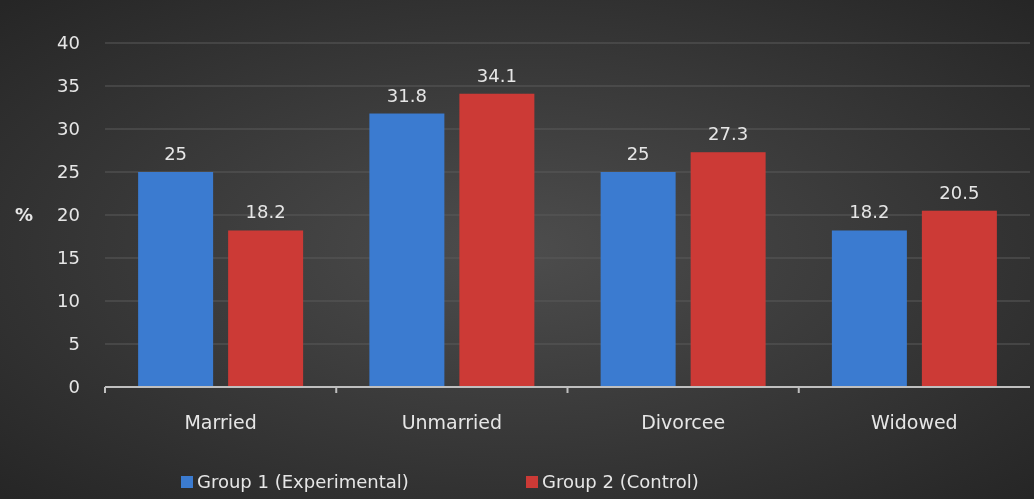 The image size is (1034, 499). What do you see at coordinates (728, 134) in the screenshot?
I see `data-label: 27.3` at bounding box center [728, 134].